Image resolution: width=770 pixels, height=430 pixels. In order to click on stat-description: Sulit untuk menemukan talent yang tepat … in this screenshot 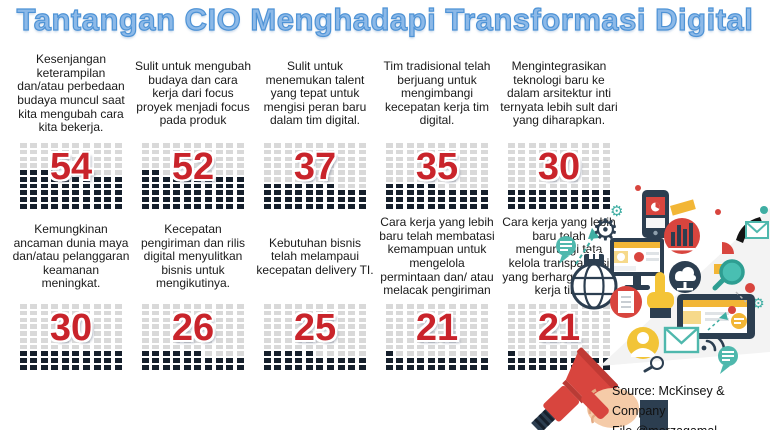, I will do `click(315, 93)`.